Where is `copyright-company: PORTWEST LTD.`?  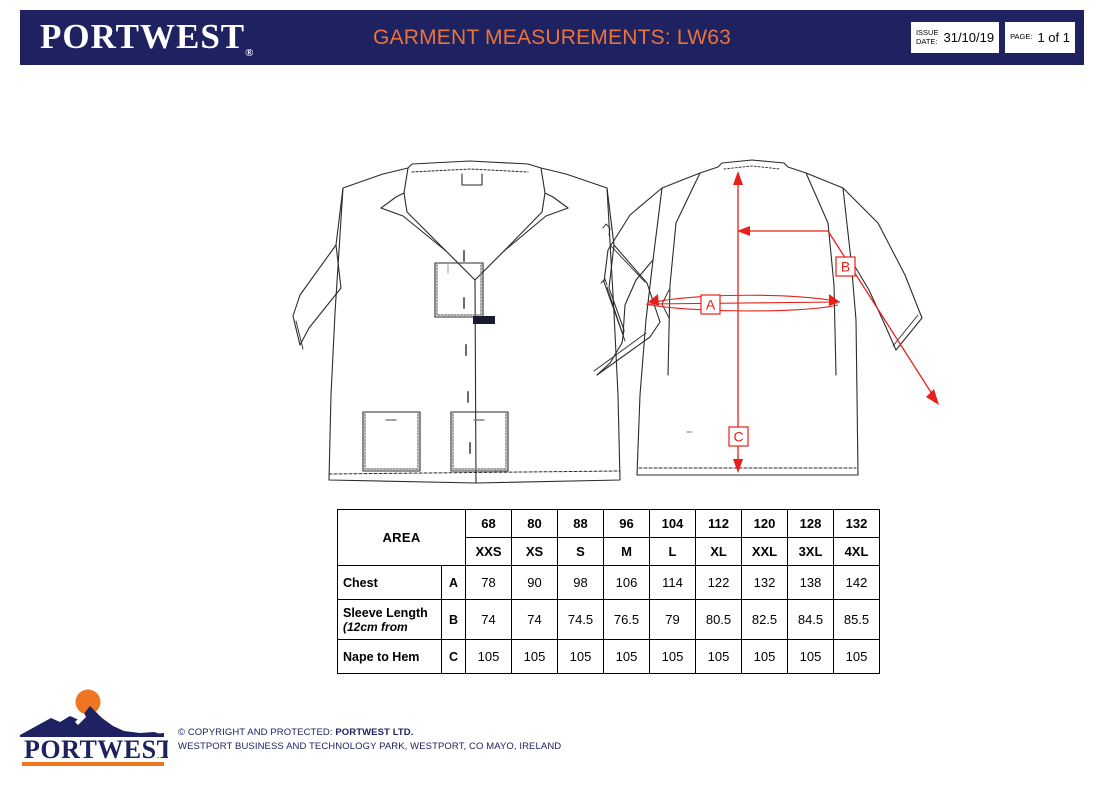
copyright-company: PORTWEST LTD. is located at coordinates (374, 732).